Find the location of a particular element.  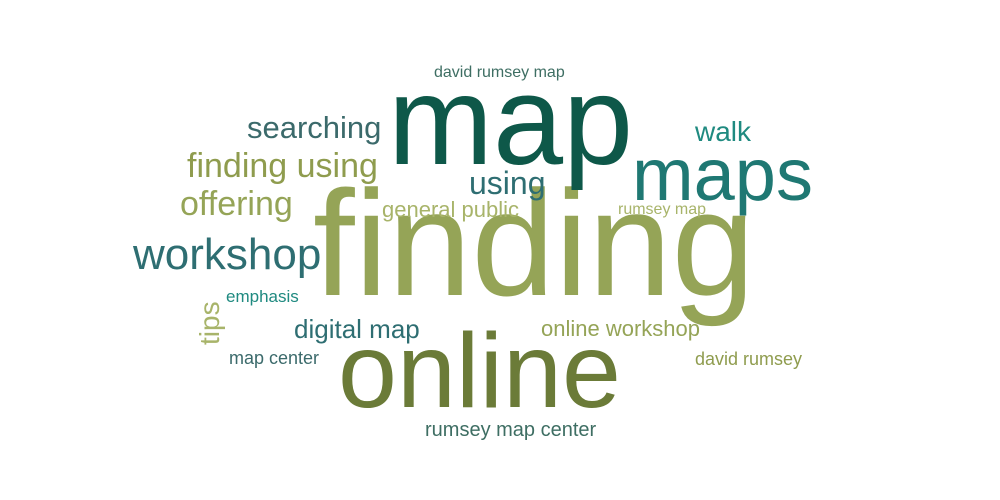

word-finding: finding is located at coordinates (534, 243).